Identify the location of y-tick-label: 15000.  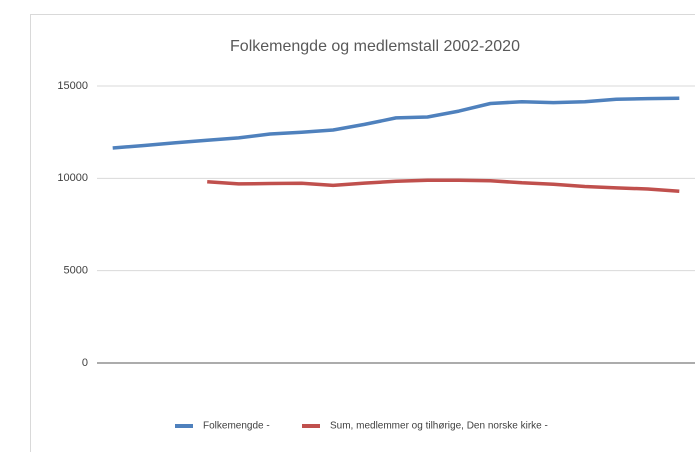
(72, 86).